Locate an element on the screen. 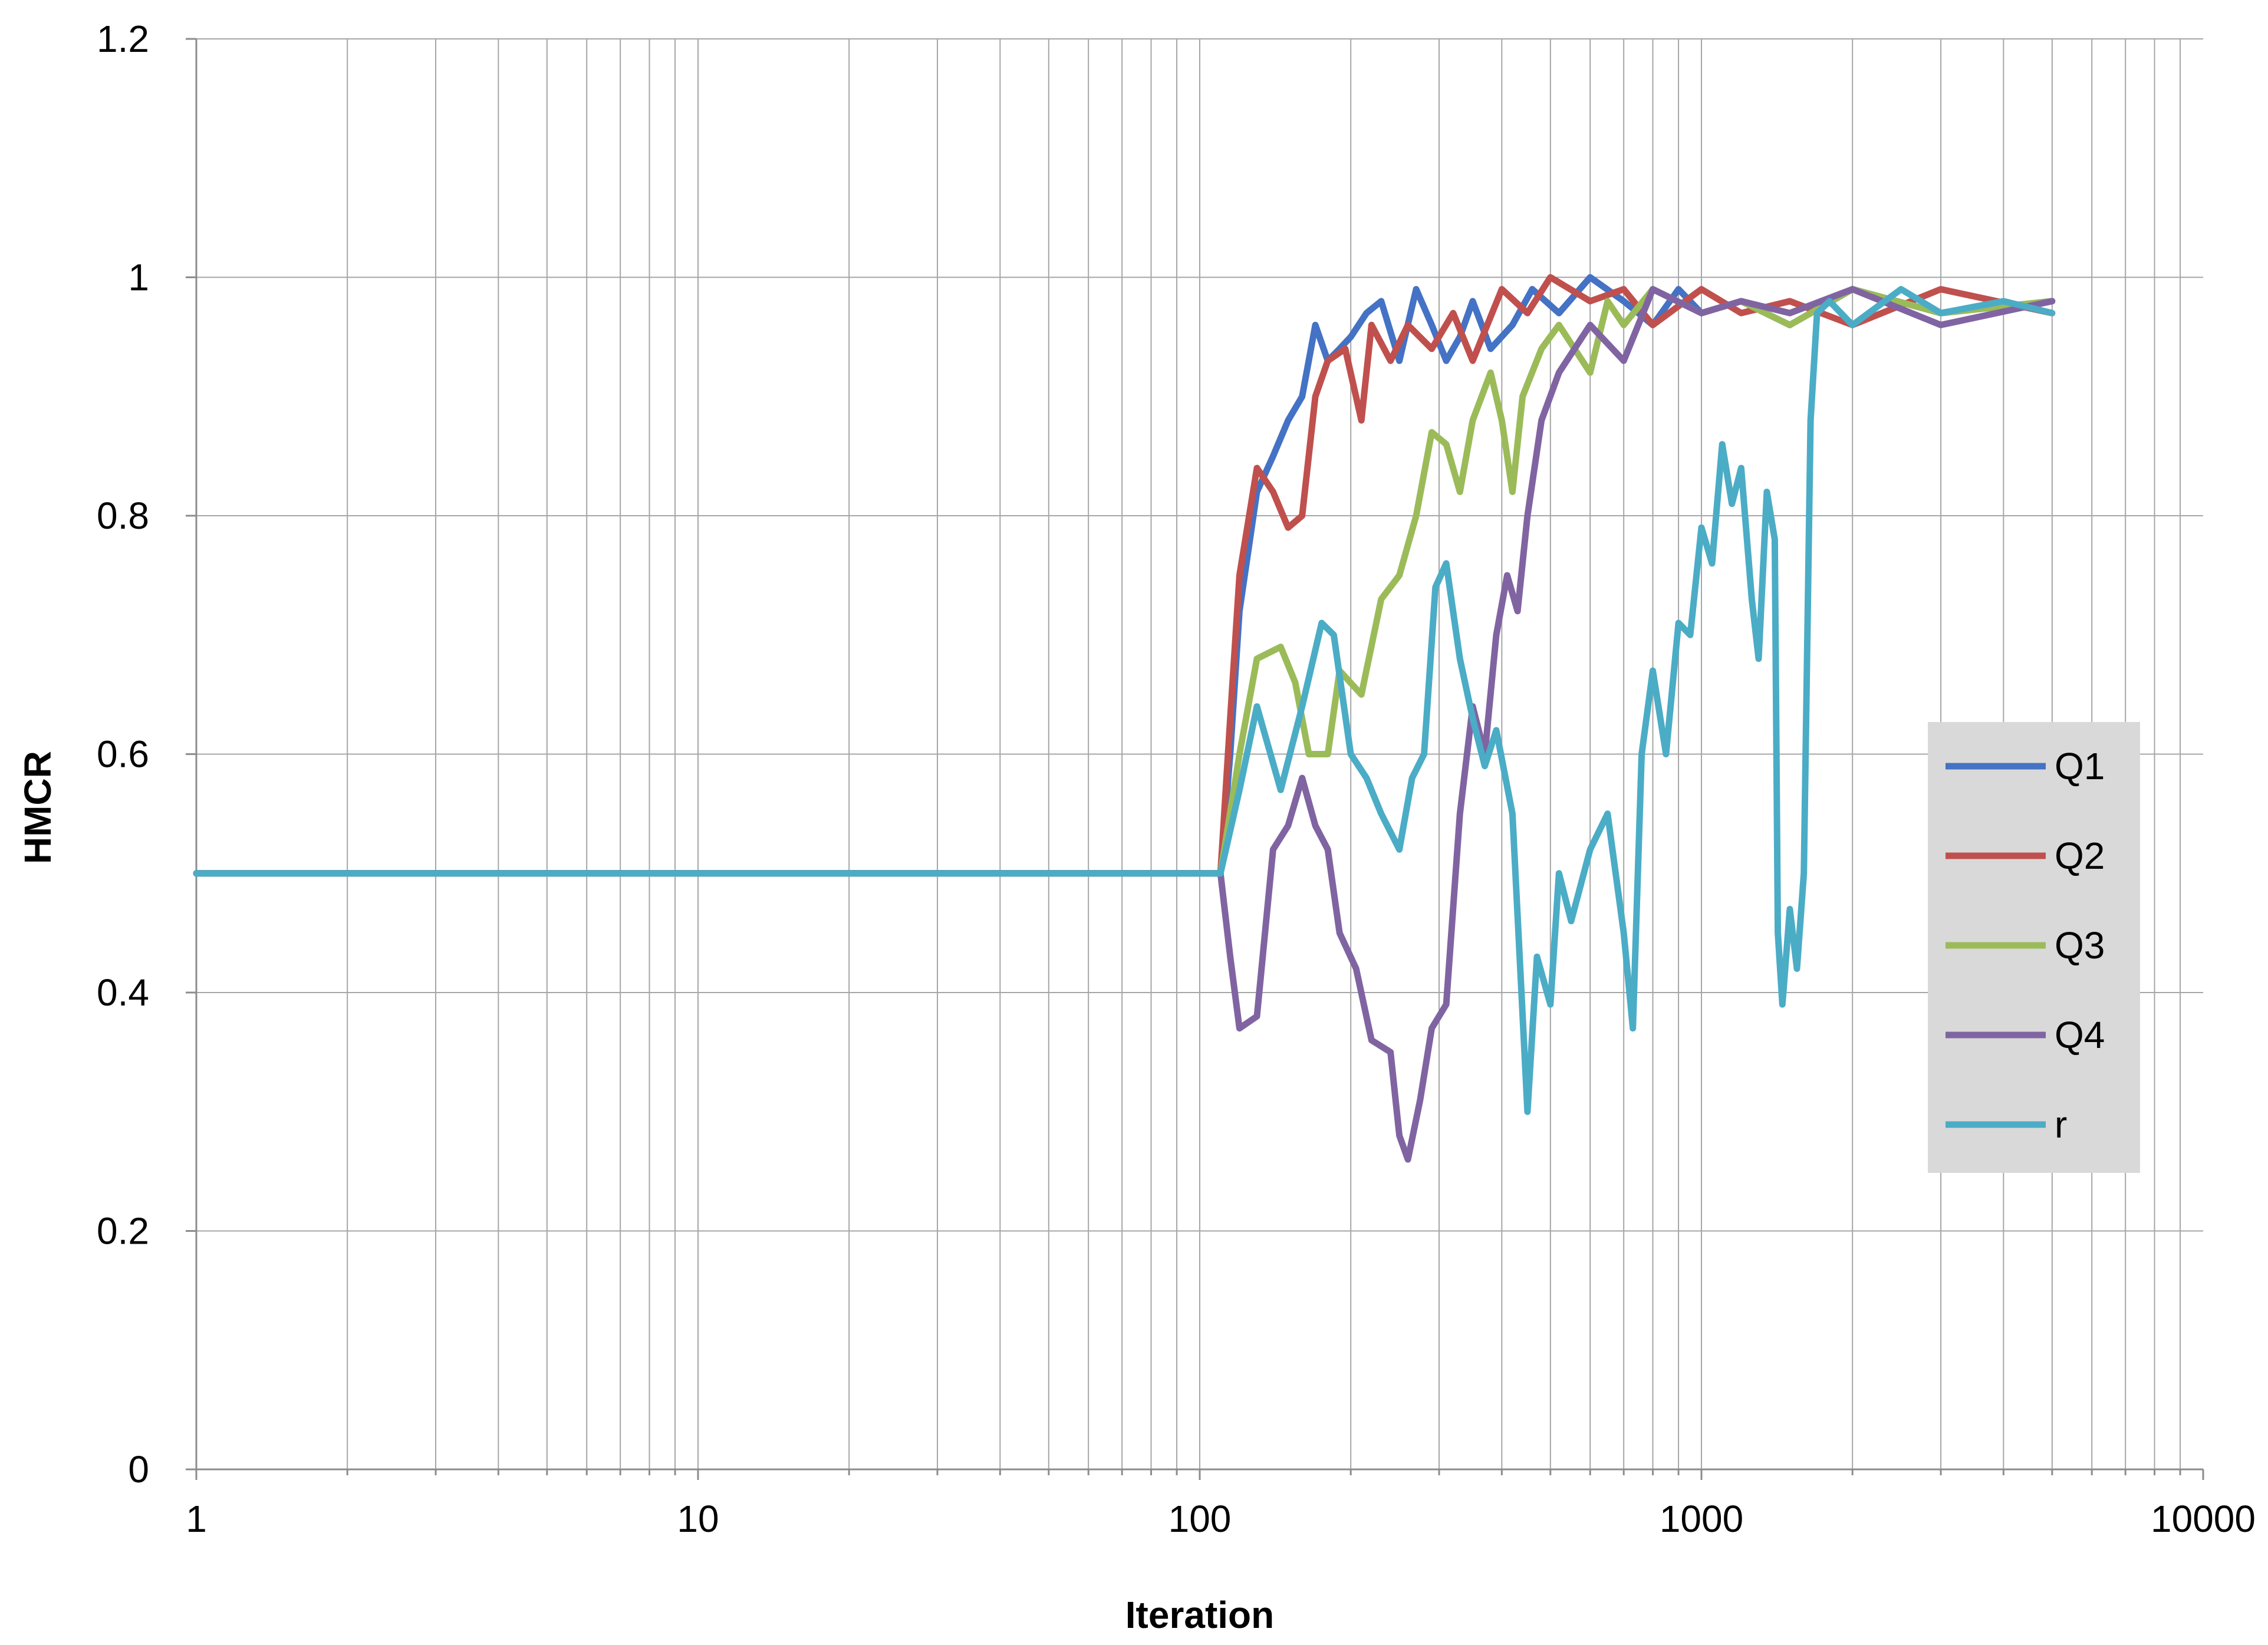  y-tick-label: 0.6 is located at coordinates (123, 754).